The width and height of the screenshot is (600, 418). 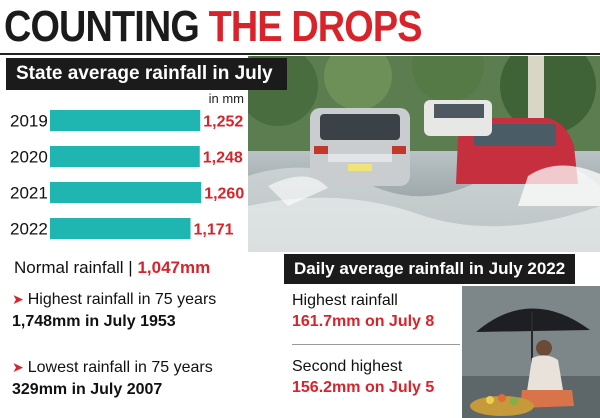 I want to click on daily-banner: Daily average rainfall in July 2022, so click(x=430, y=269).